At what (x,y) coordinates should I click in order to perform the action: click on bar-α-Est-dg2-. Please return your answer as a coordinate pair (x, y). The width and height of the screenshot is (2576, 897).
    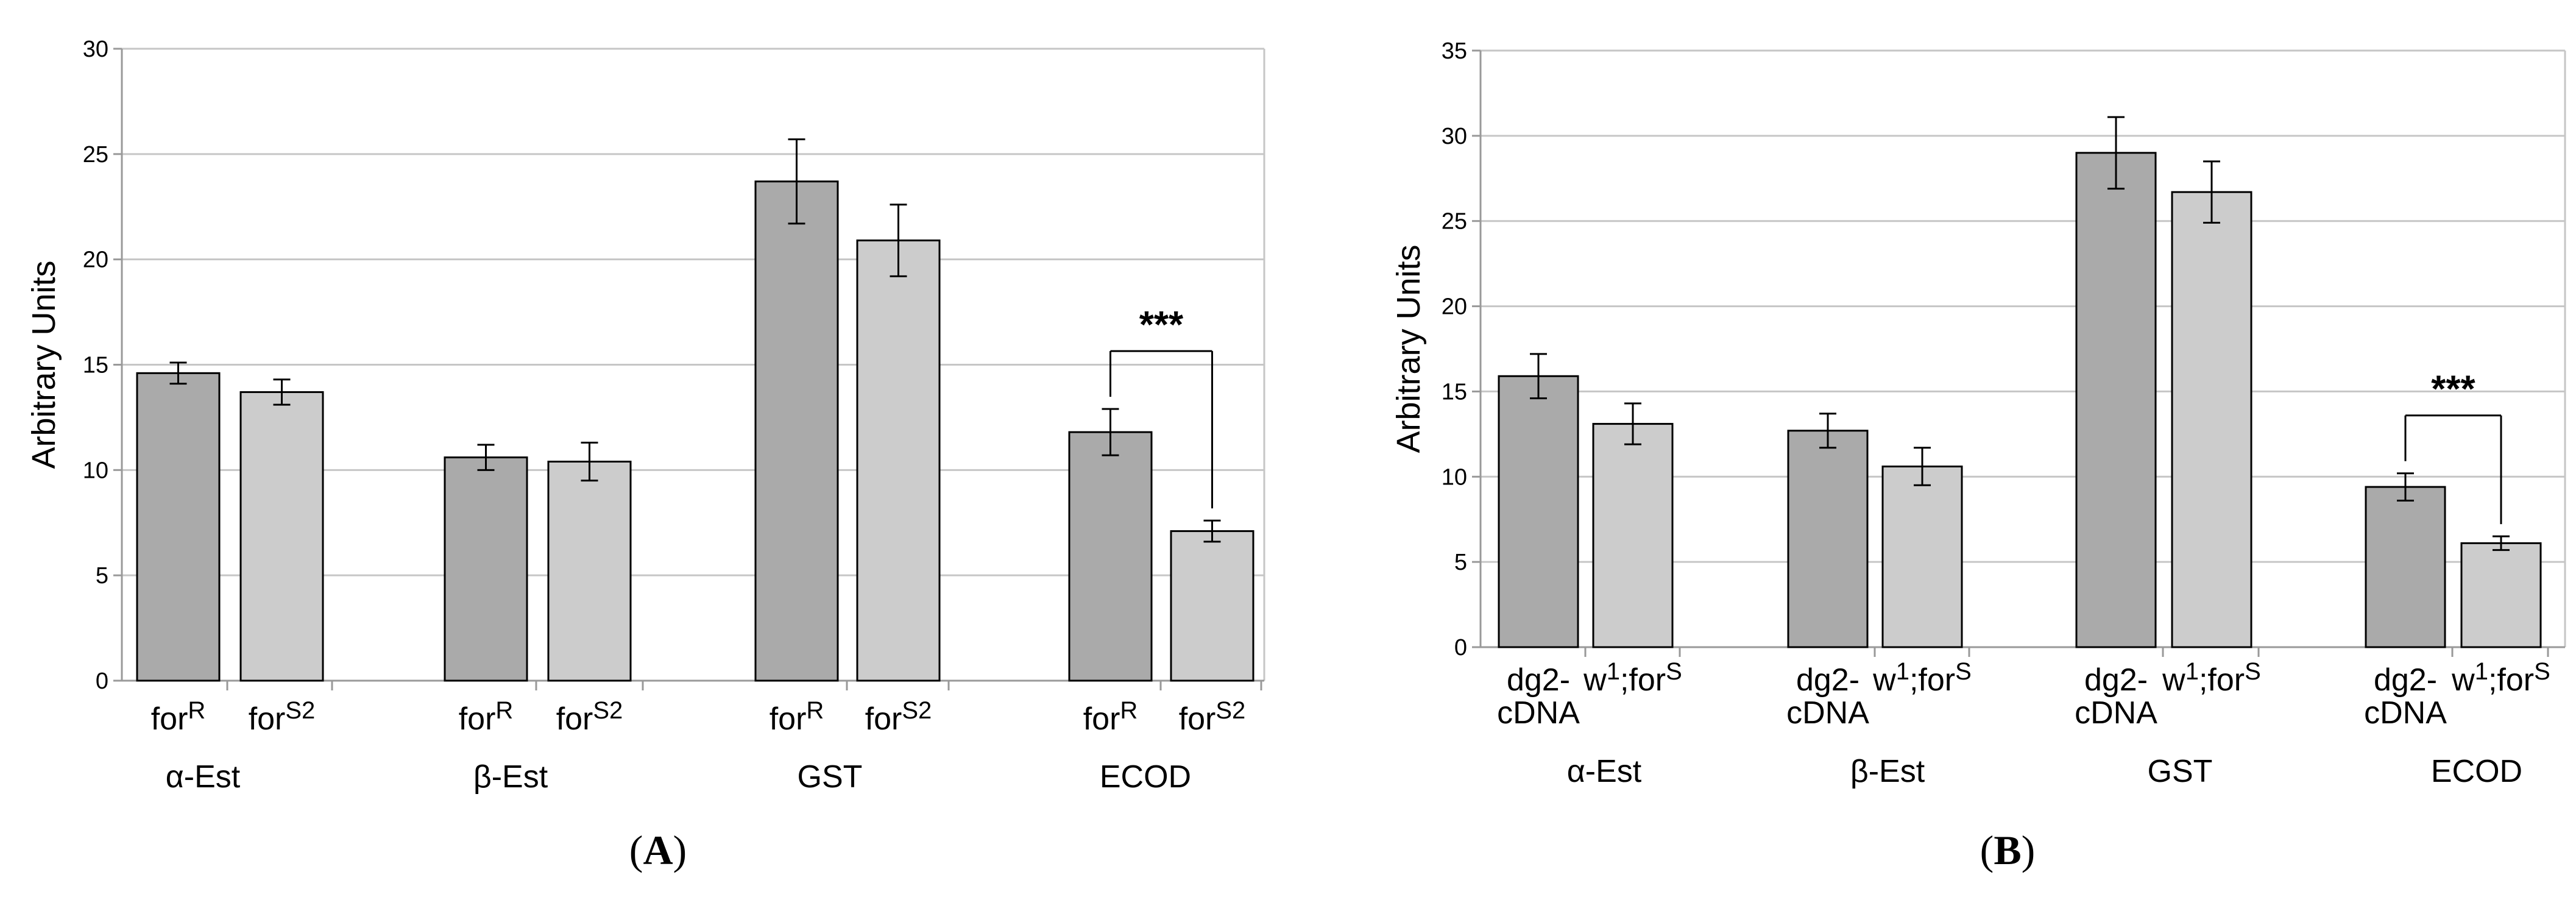
    Looking at the image, I should click on (1538, 511).